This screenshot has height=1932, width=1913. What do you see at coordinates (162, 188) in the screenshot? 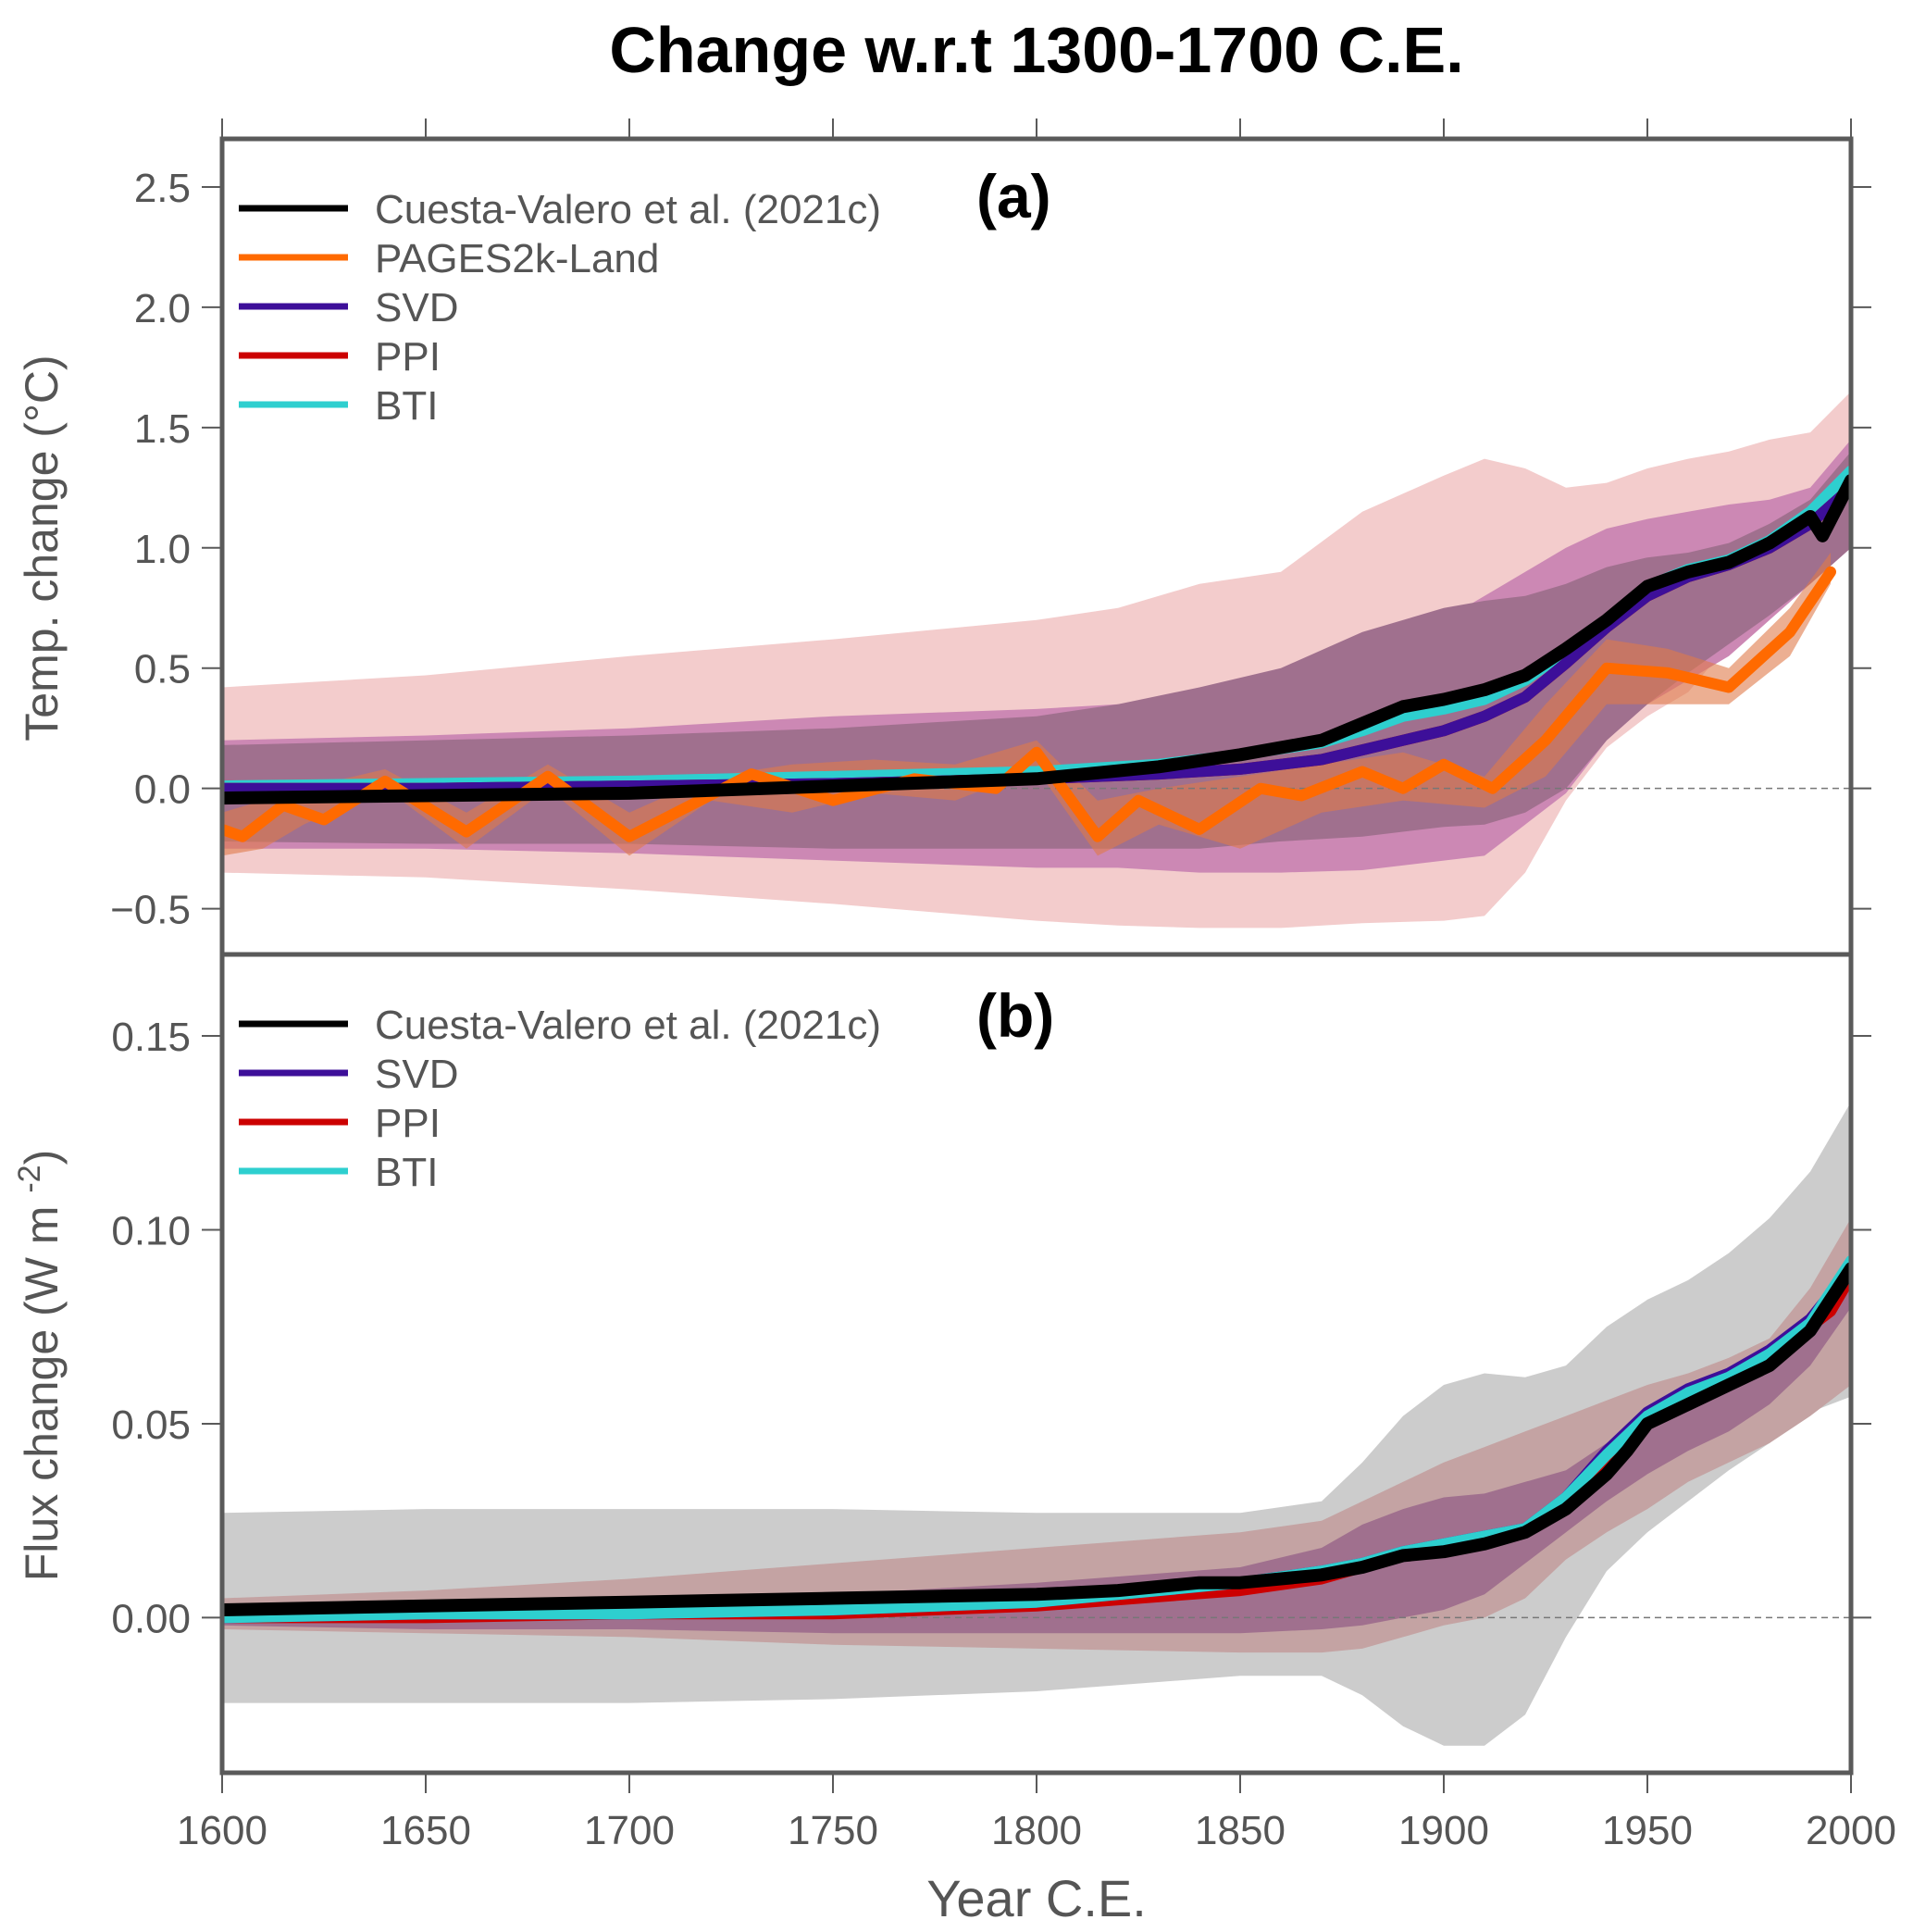
I see `y-tick-label: 2.5` at bounding box center [162, 188].